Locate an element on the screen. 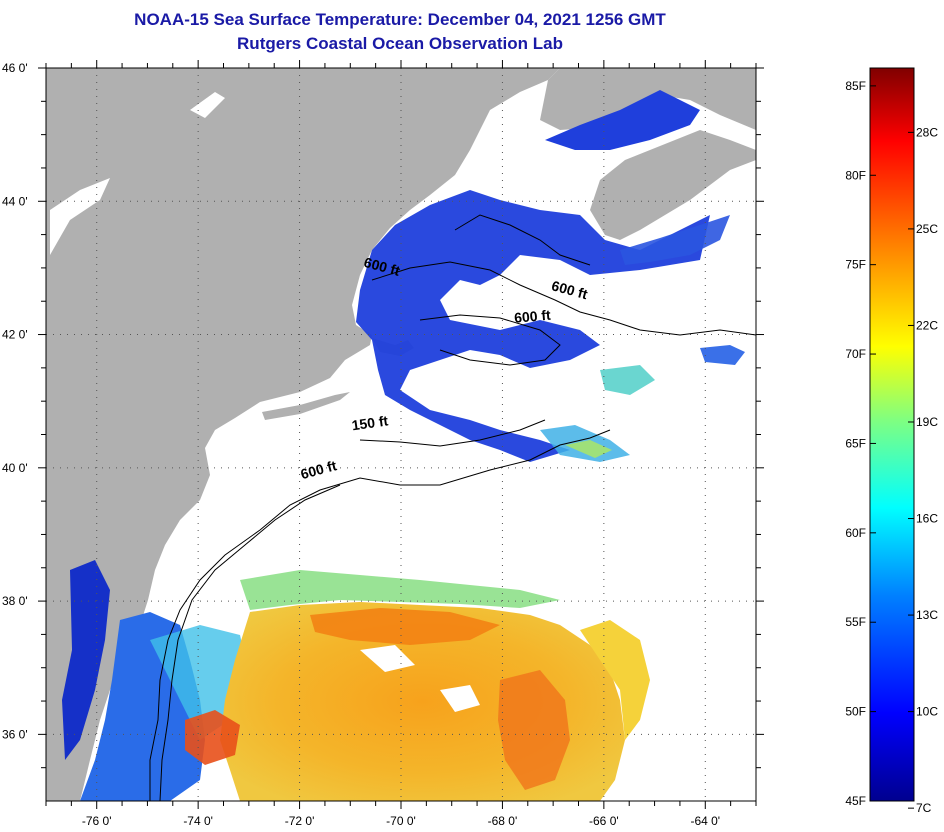 The image size is (944, 832). colorbar is located at coordinates (892, 434).